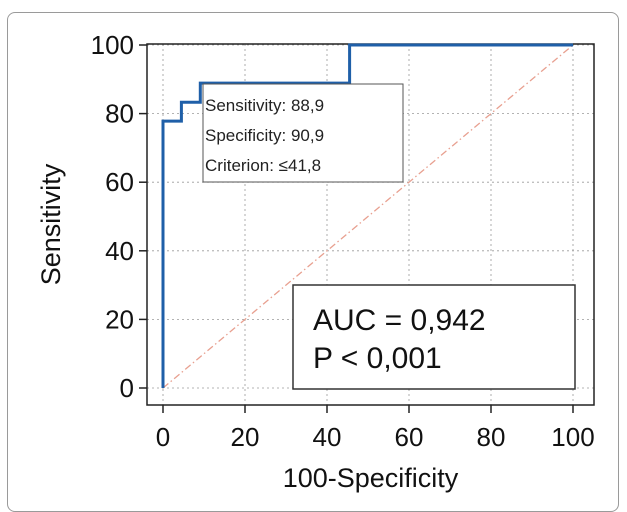 This screenshot has height=512, width=627. I want to click on criterion-value-text: Criterion: ≤41,8, so click(263, 165).